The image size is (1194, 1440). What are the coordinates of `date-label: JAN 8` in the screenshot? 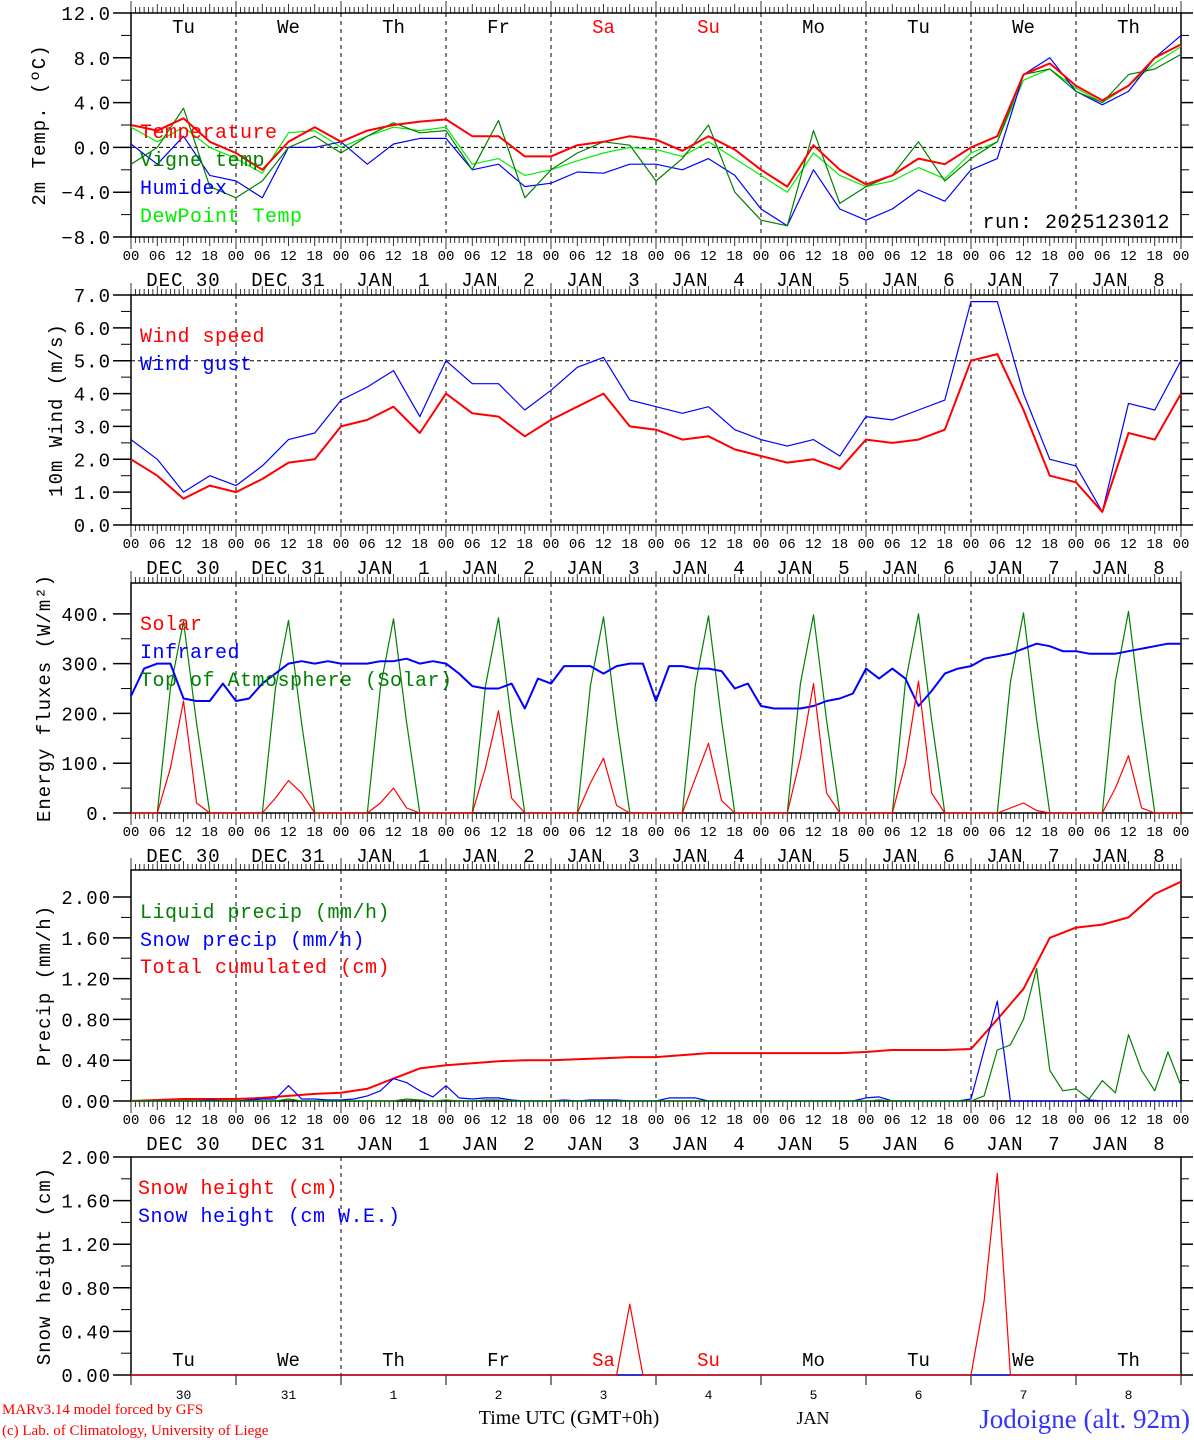 It's located at (1128, 281).